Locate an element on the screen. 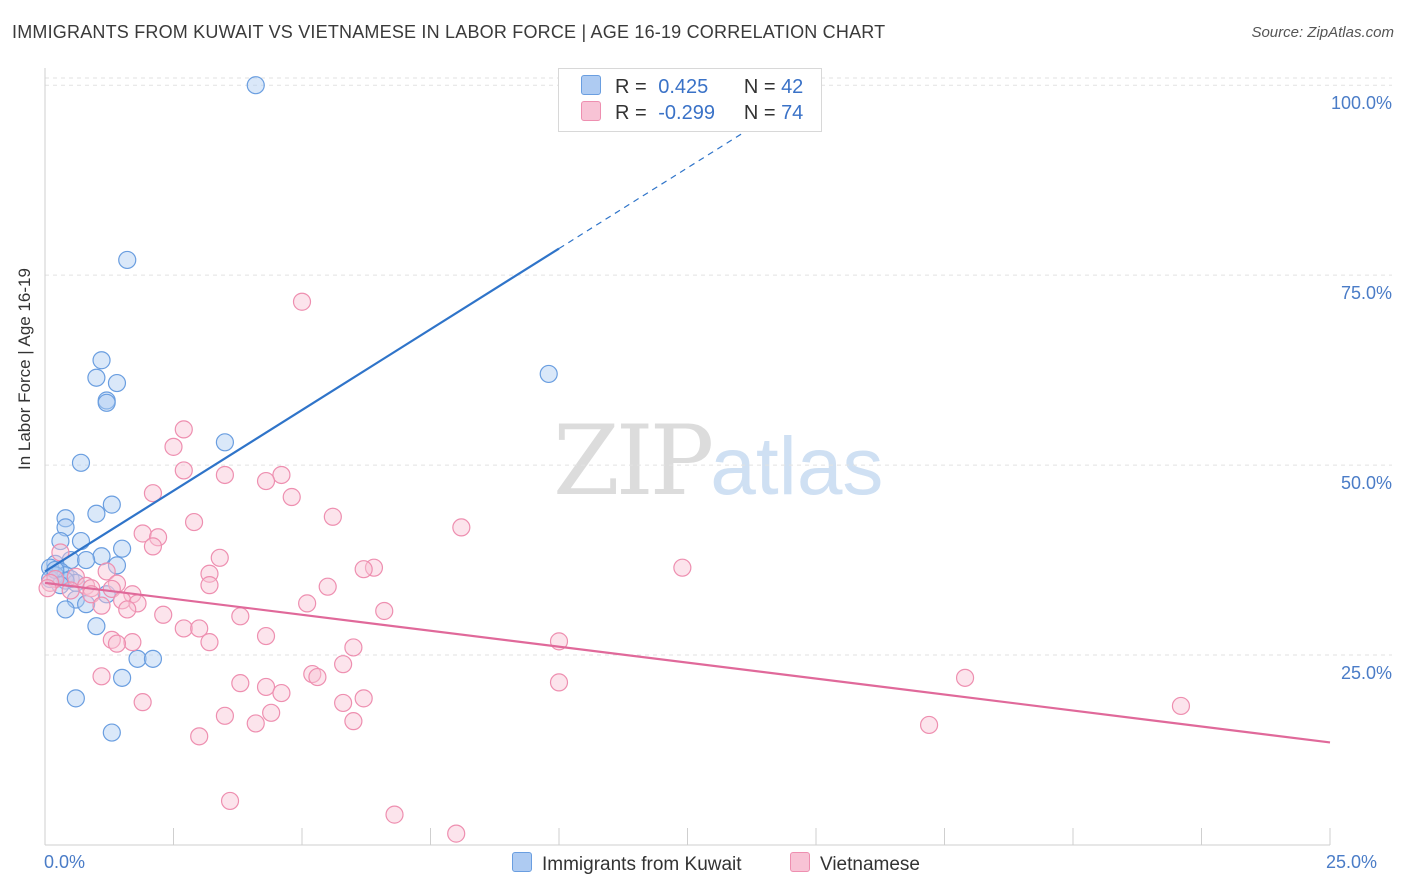 This screenshot has height=892, width=1406. bottom-legend-swatch-vietnamese is located at coordinates (800, 862).